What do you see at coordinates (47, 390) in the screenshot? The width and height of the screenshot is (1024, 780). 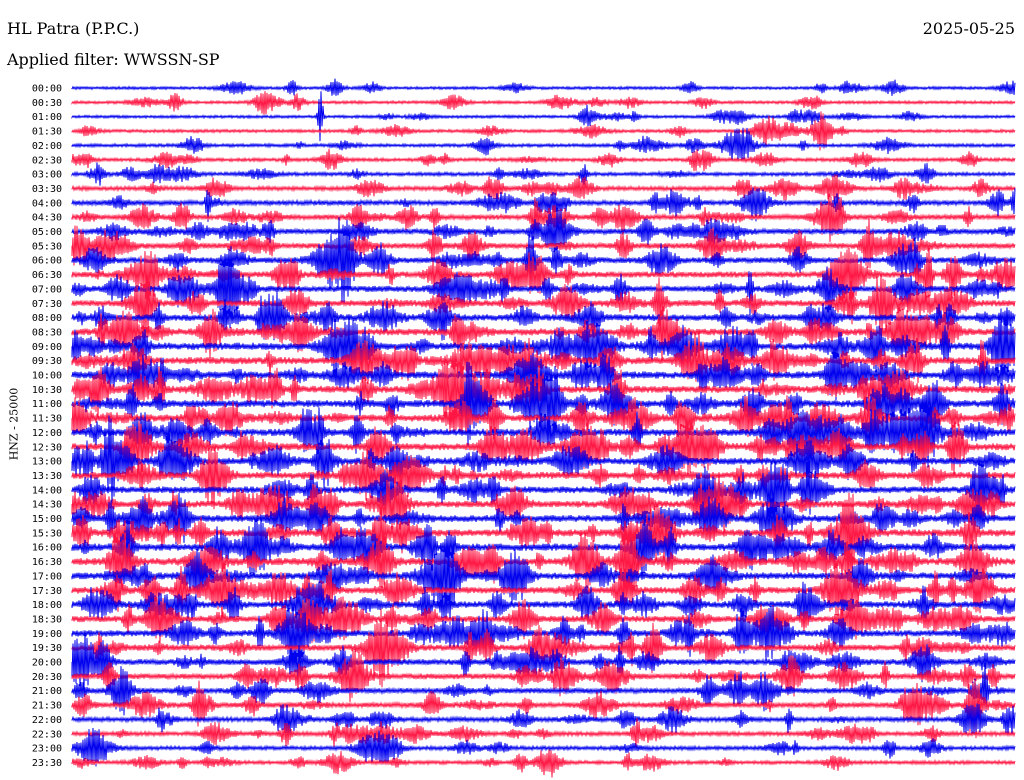 I see `time-label-1030: 10:30` at bounding box center [47, 390].